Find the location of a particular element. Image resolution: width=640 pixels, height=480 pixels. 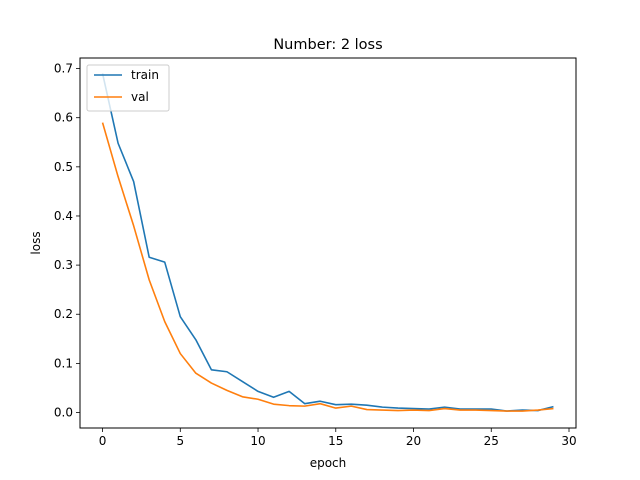

x-tick-label: 5 is located at coordinates (180, 441).